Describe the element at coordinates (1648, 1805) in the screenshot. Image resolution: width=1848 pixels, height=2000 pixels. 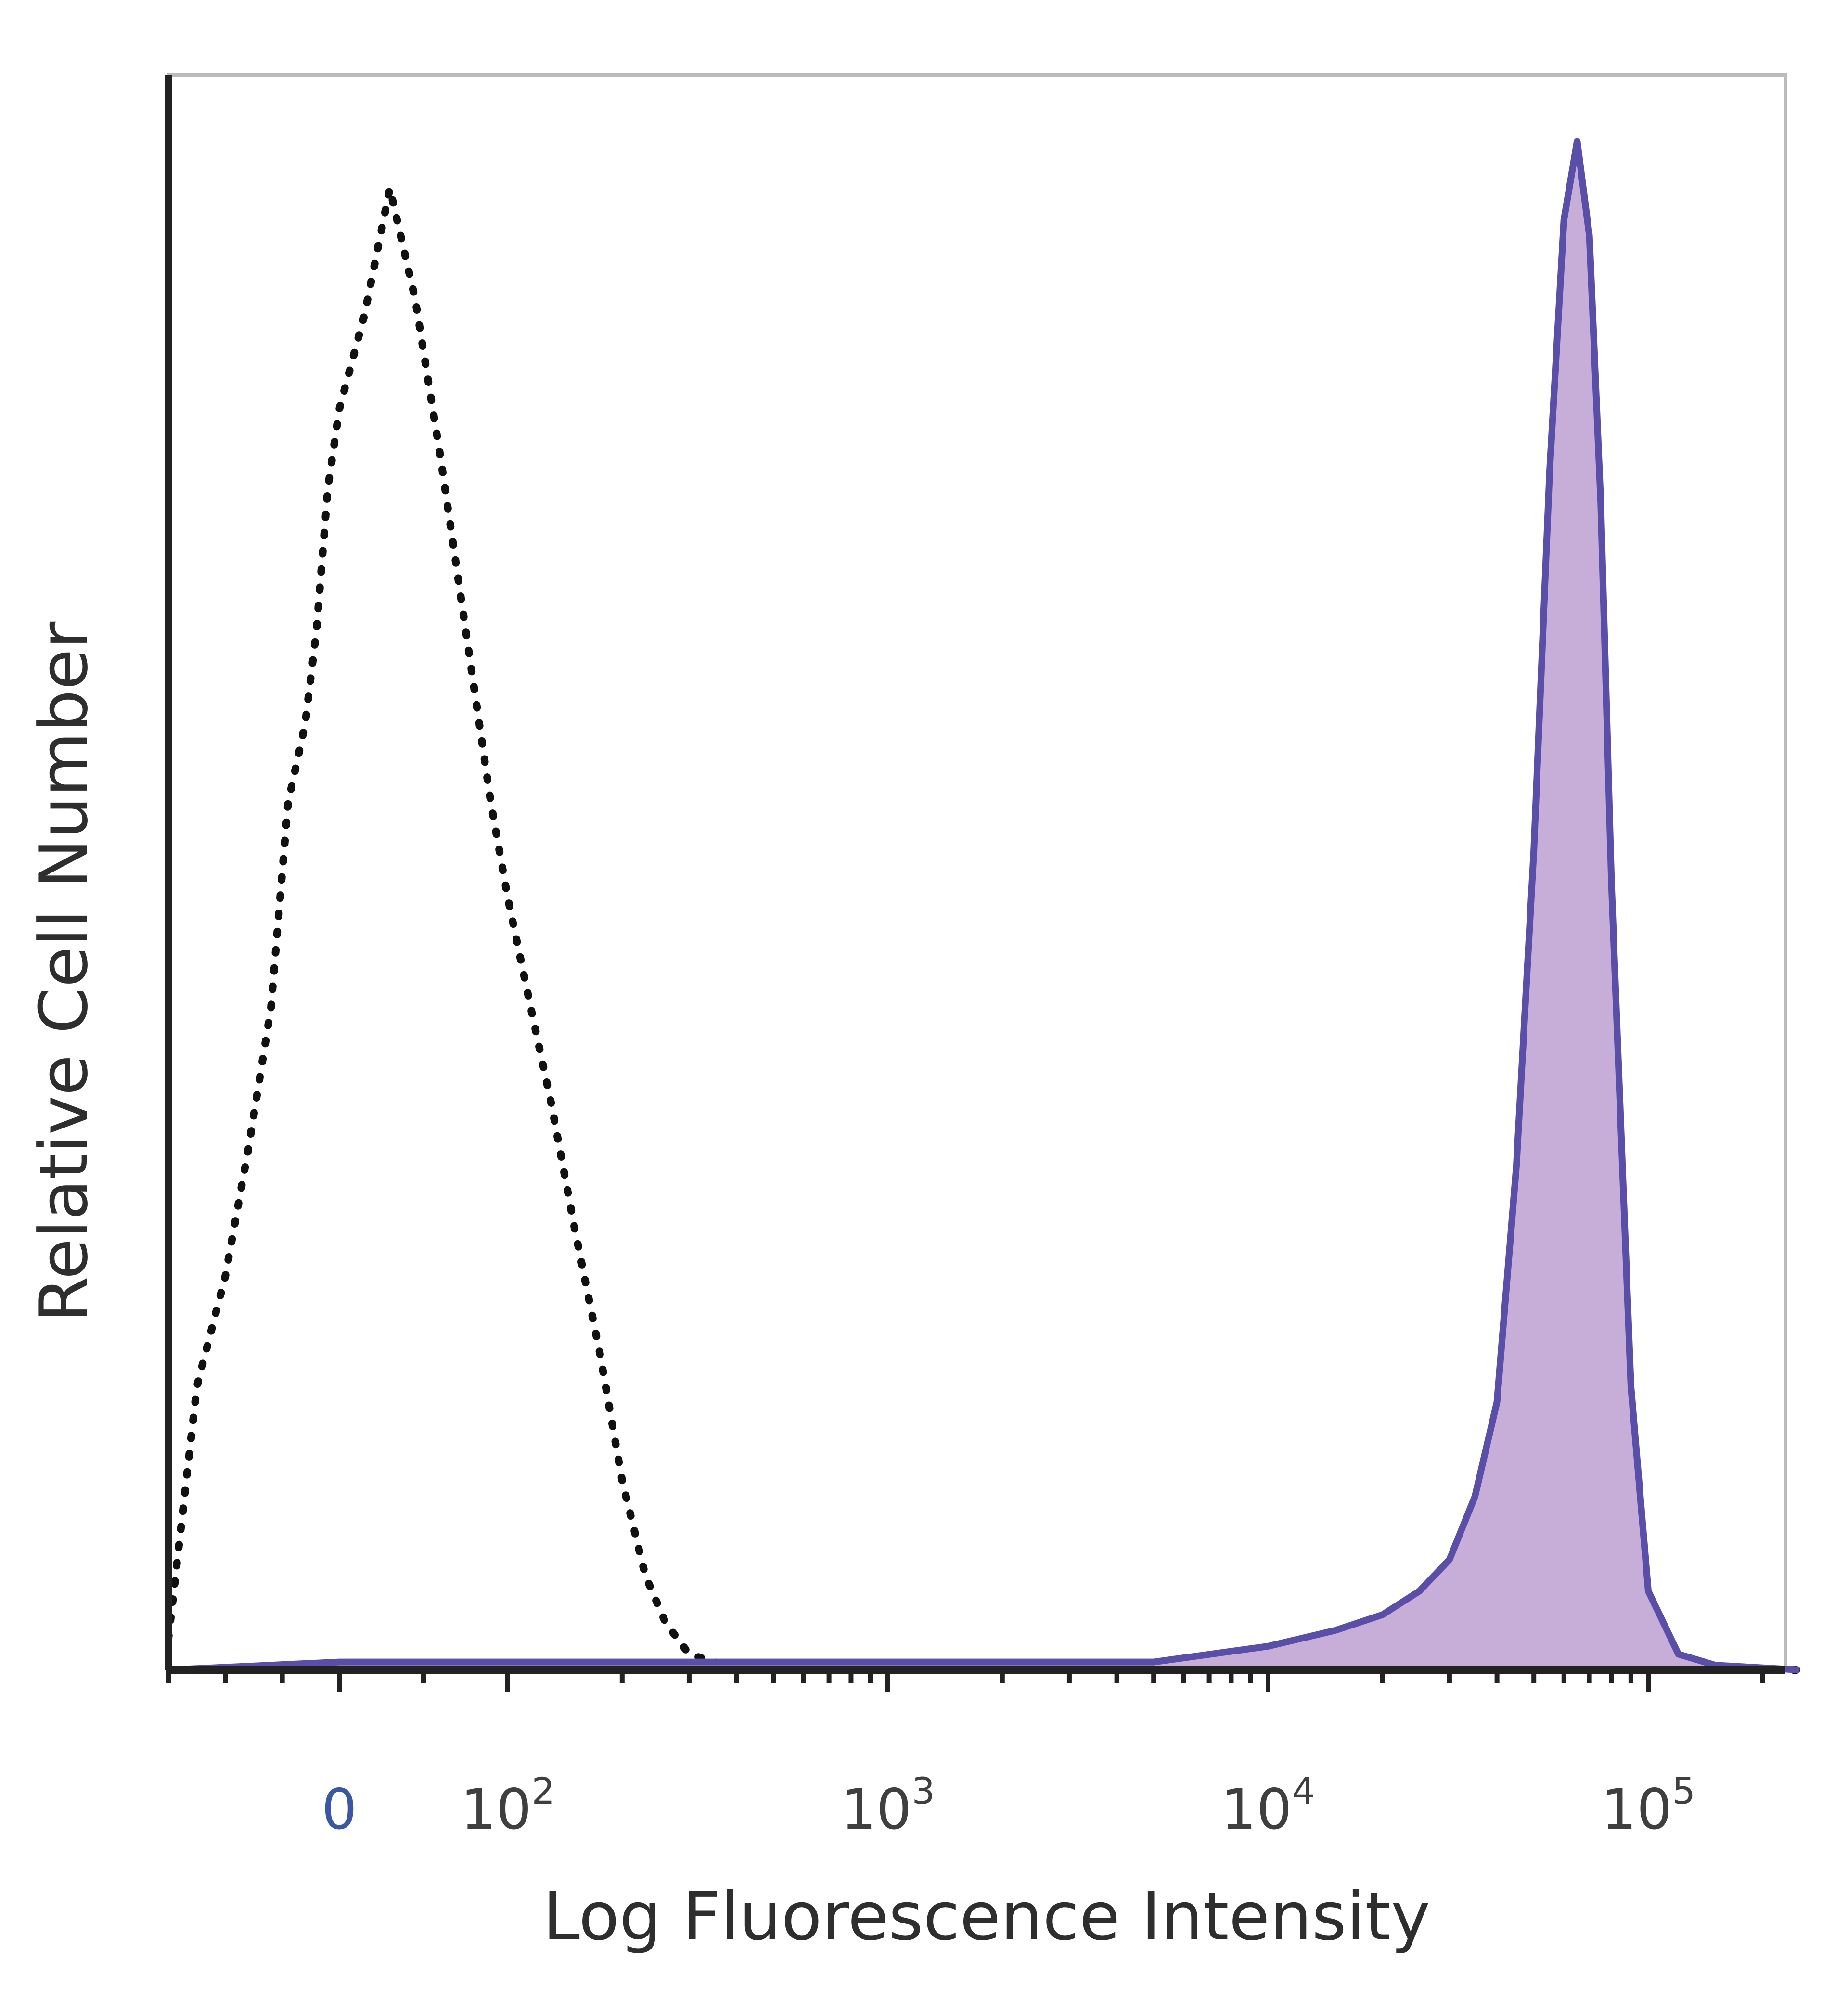
I see `x-tick-label: 10⁵` at that location.